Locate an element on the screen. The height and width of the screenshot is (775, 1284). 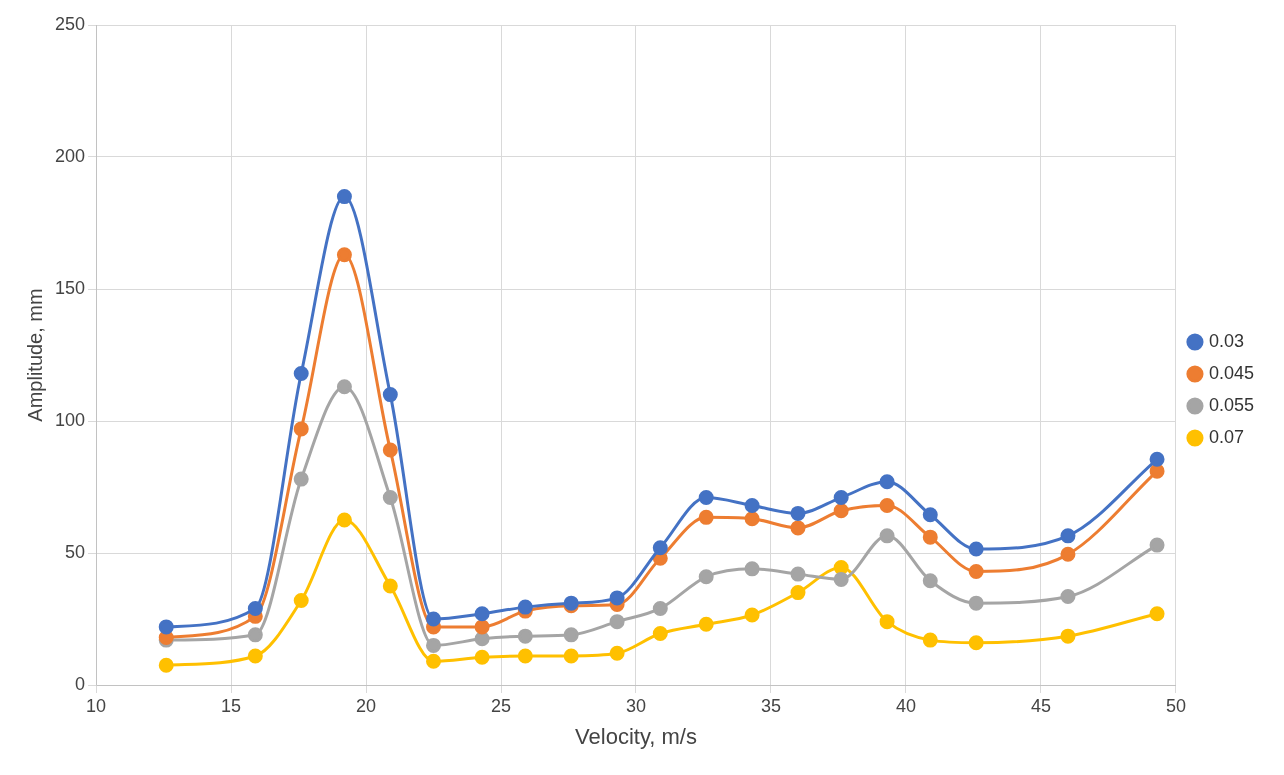
x-tick-label: 40 is located at coordinates (905, 705).